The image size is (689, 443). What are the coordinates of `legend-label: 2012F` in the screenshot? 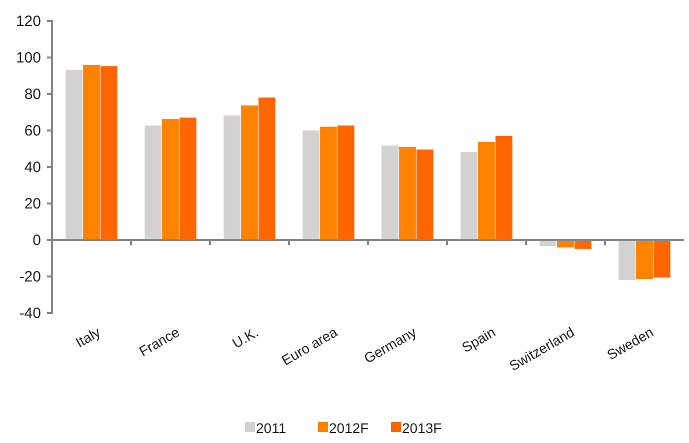 It's located at (349, 428).